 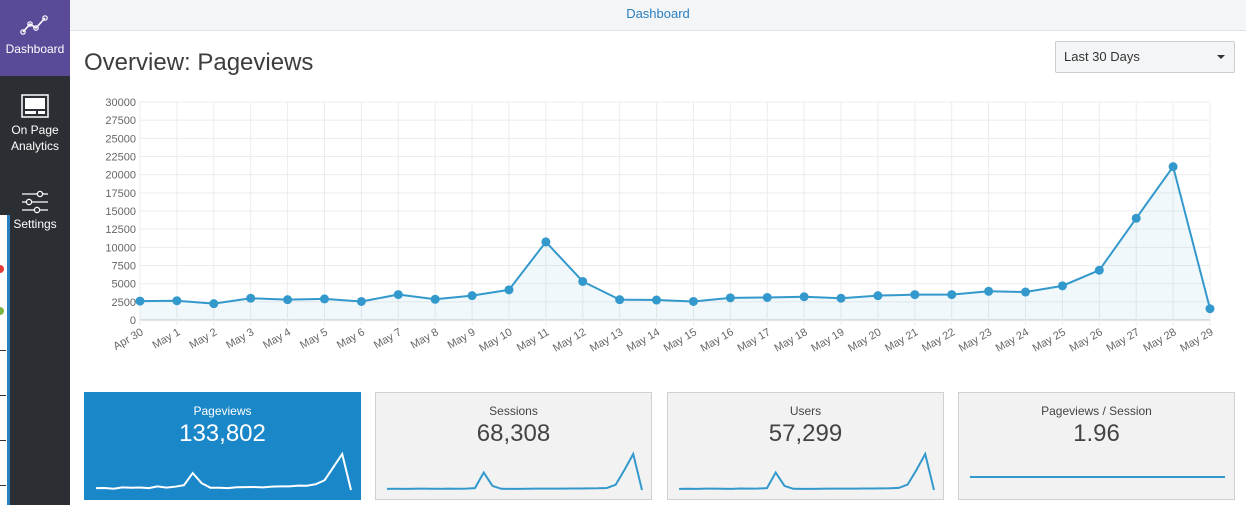 I want to click on date-range-value: Last 30 Days, so click(x=1102, y=56).